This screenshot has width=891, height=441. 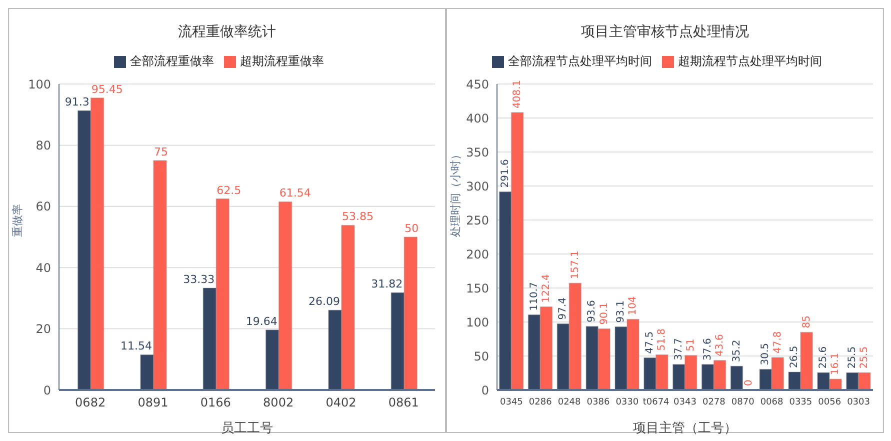 What do you see at coordinates (341, 403) in the screenshot?
I see `x-tick-label: 0402` at bounding box center [341, 403].